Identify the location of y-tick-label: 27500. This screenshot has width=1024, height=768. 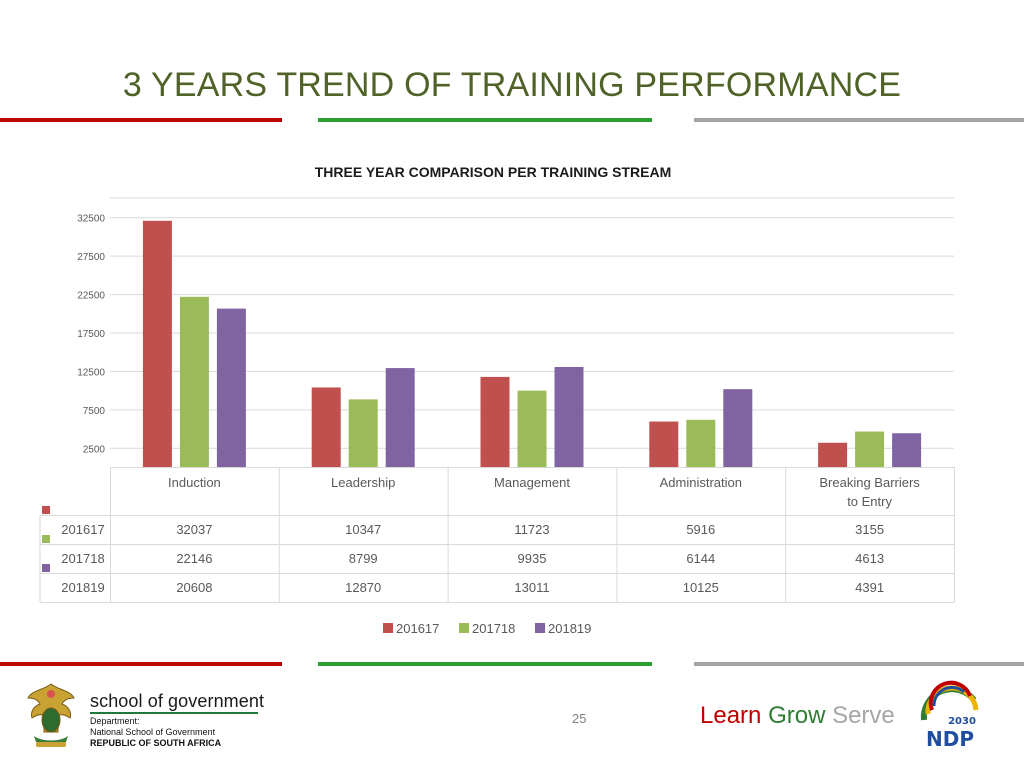
(91, 257).